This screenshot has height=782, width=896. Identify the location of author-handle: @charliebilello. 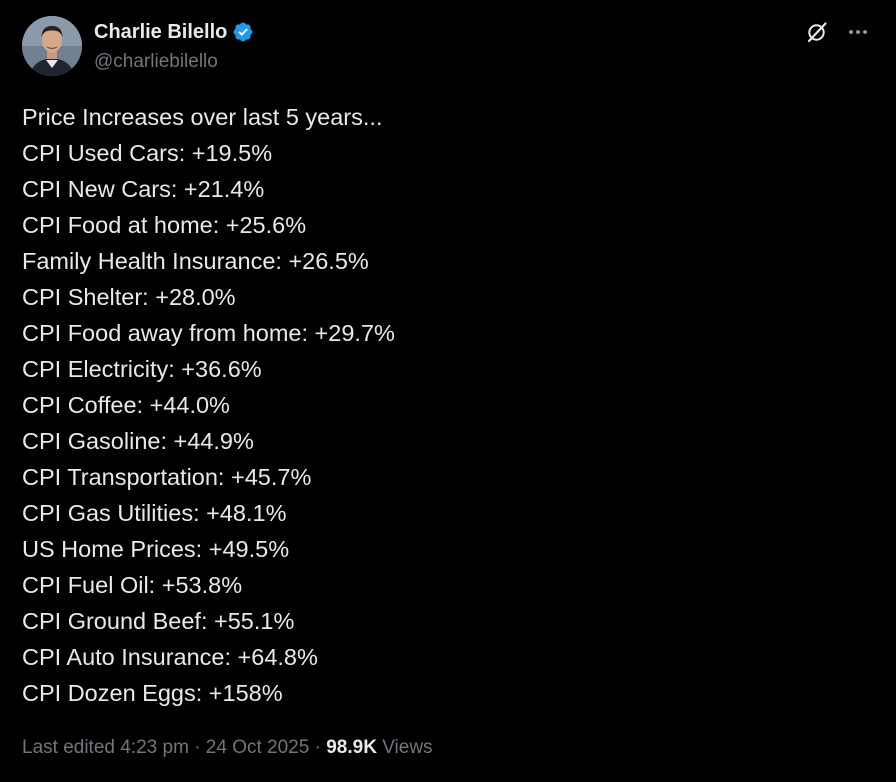
(156, 61).